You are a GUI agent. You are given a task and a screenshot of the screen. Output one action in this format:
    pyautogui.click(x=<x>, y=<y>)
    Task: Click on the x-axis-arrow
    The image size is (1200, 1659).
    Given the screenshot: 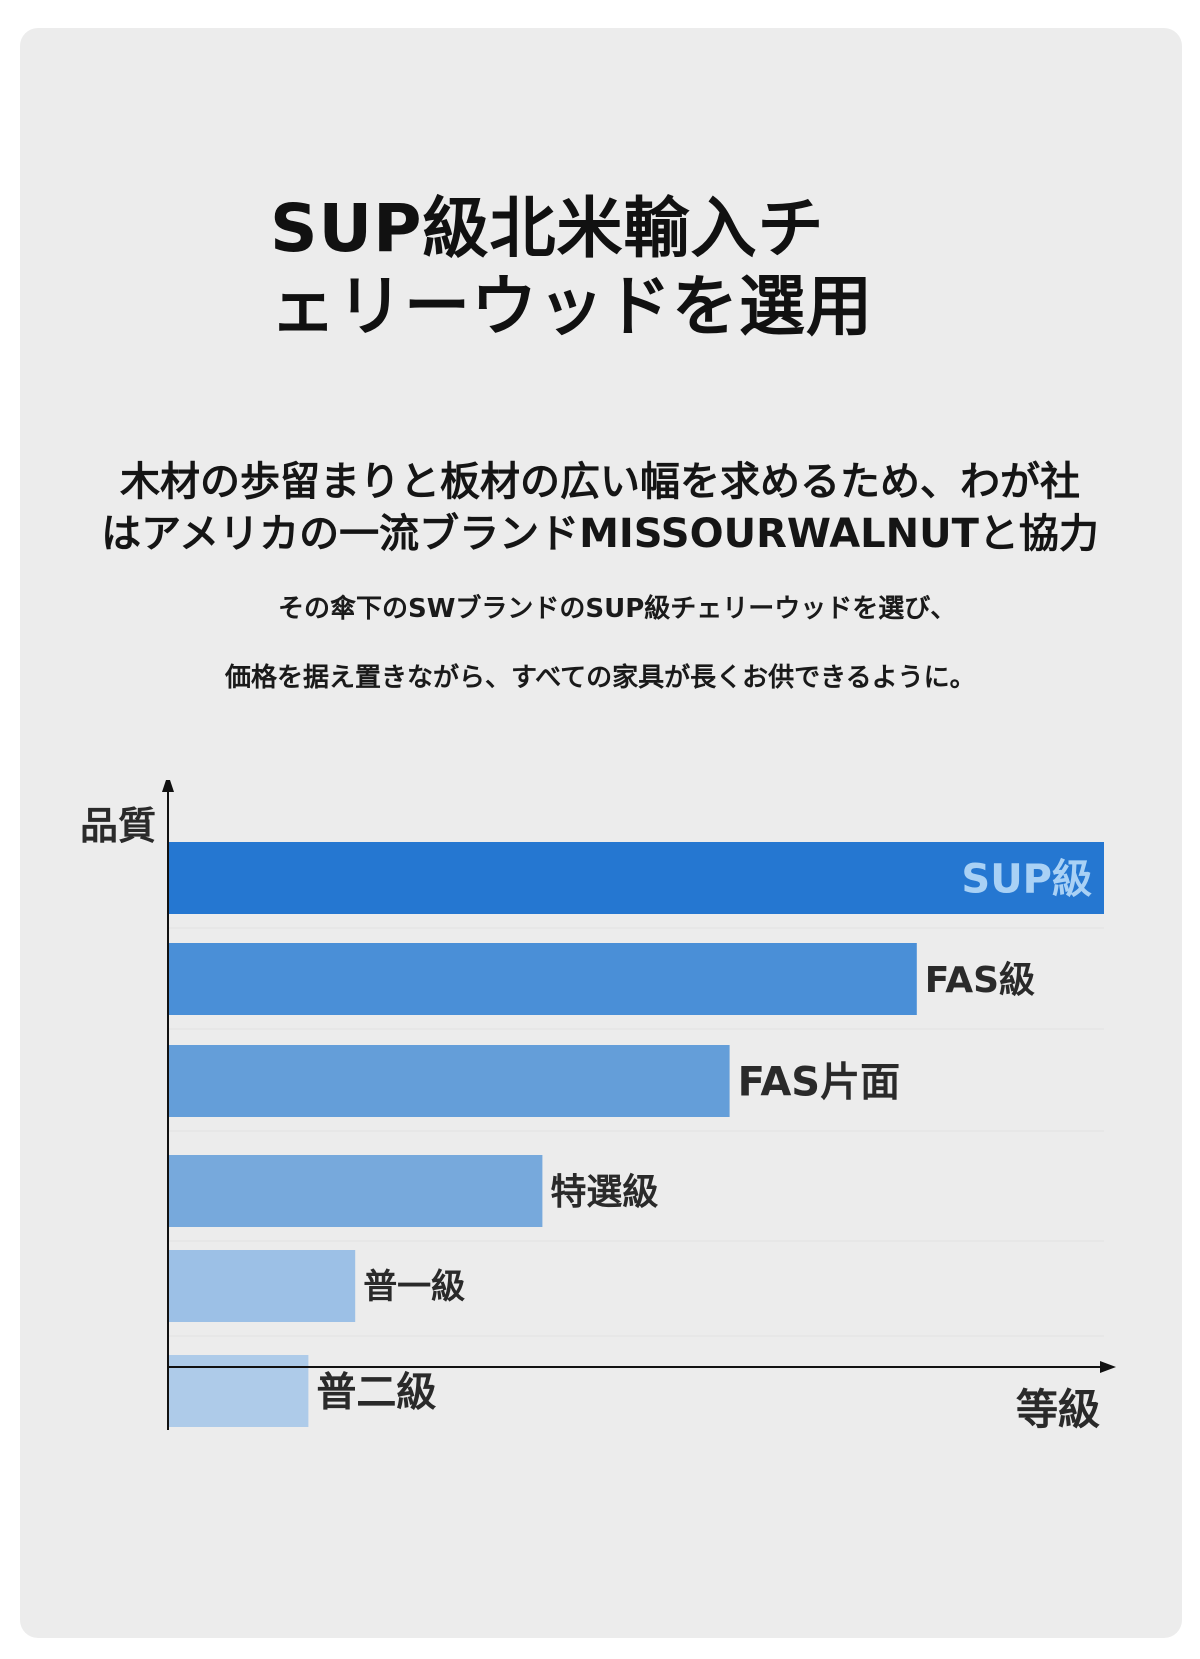 What is the action you would take?
    pyautogui.click(x=1108, y=1367)
    